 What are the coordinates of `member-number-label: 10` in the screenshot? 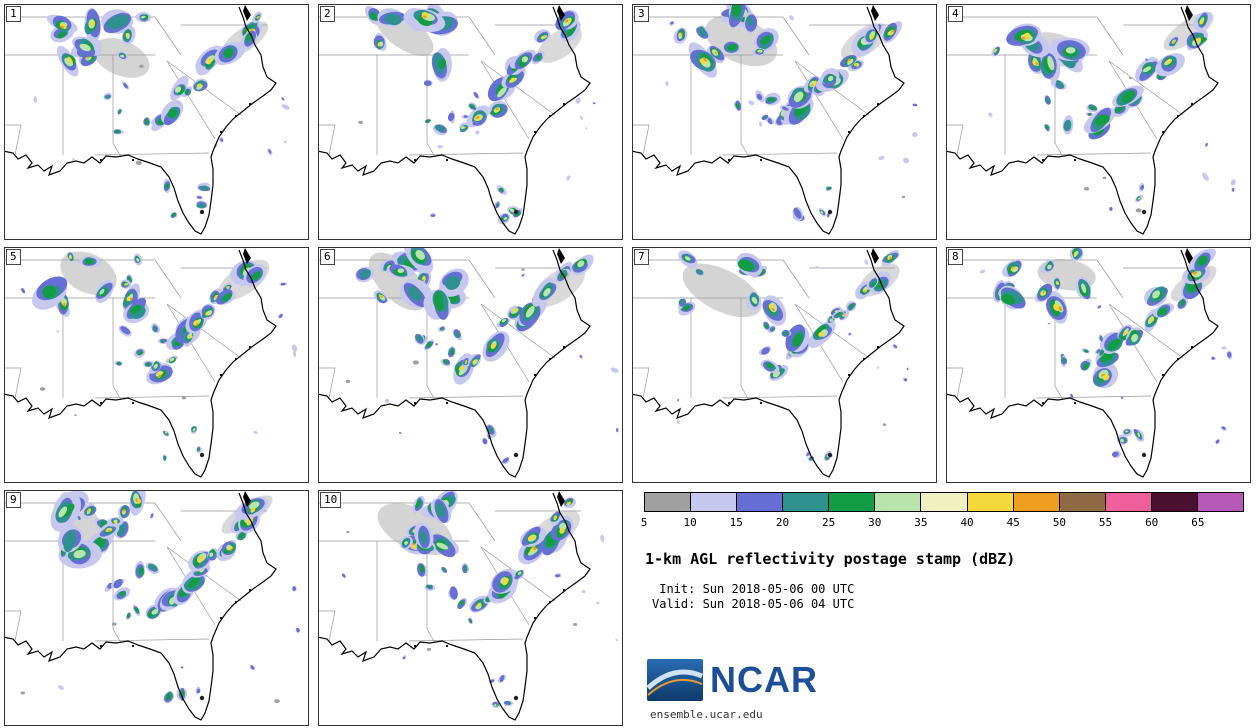 It's located at (331, 500).